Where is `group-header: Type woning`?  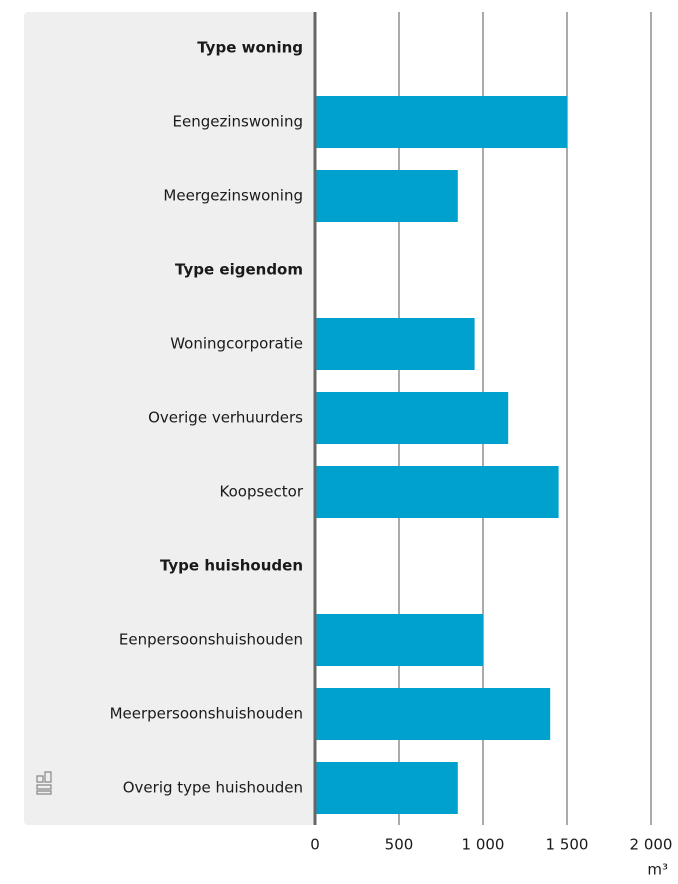
group-header: Type woning is located at coordinates (250, 48).